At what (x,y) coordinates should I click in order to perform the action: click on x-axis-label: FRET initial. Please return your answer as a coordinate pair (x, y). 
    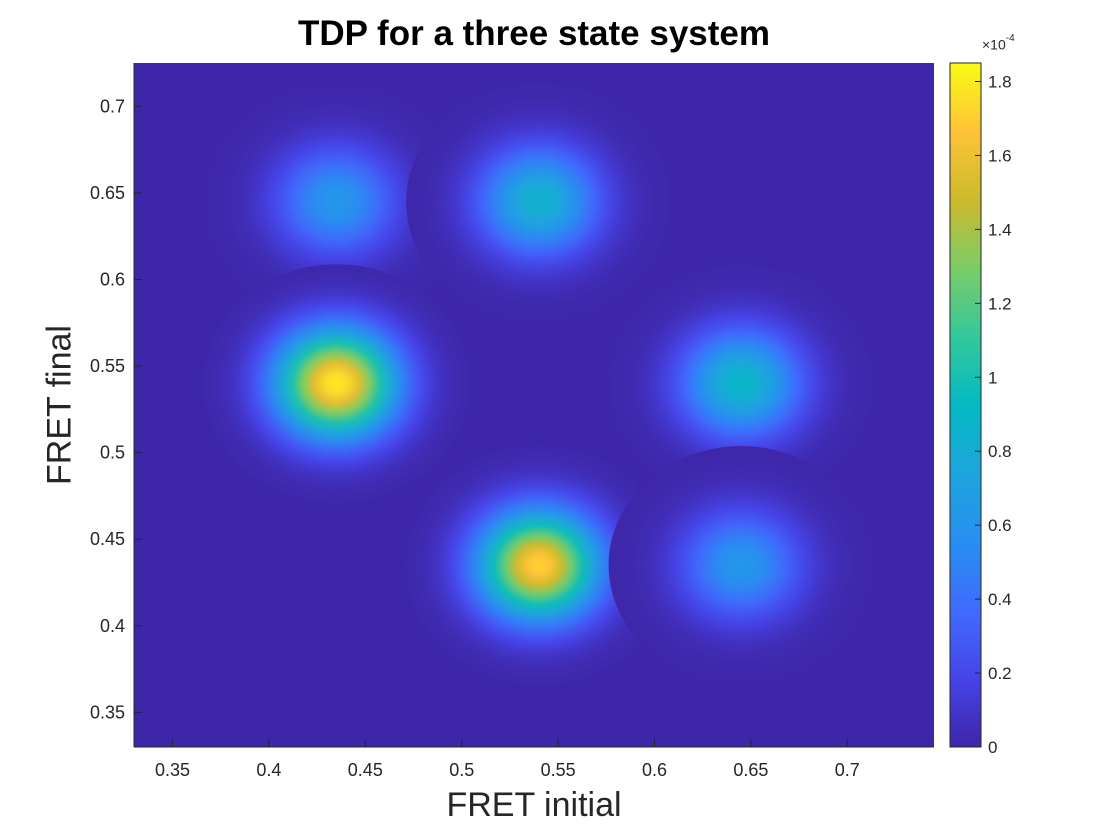
    Looking at the image, I should click on (534, 805).